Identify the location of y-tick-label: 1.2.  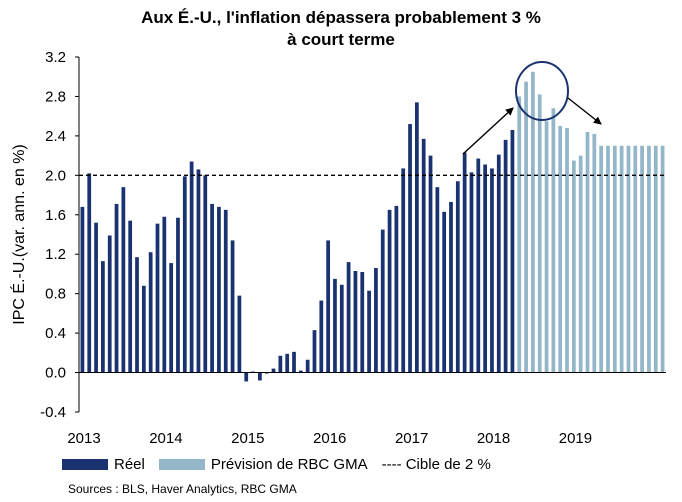
(55, 254).